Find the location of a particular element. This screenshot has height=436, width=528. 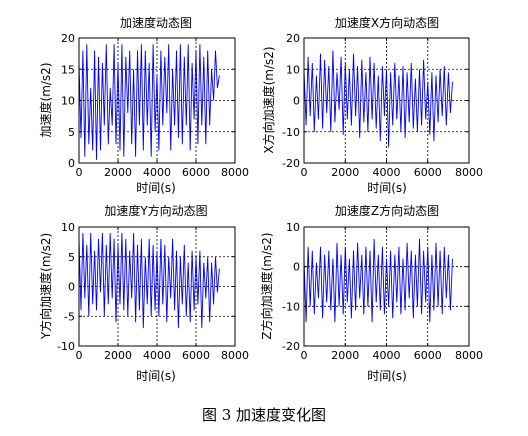

y-axis-label: 加速度(m/s2) is located at coordinates (45, 100).